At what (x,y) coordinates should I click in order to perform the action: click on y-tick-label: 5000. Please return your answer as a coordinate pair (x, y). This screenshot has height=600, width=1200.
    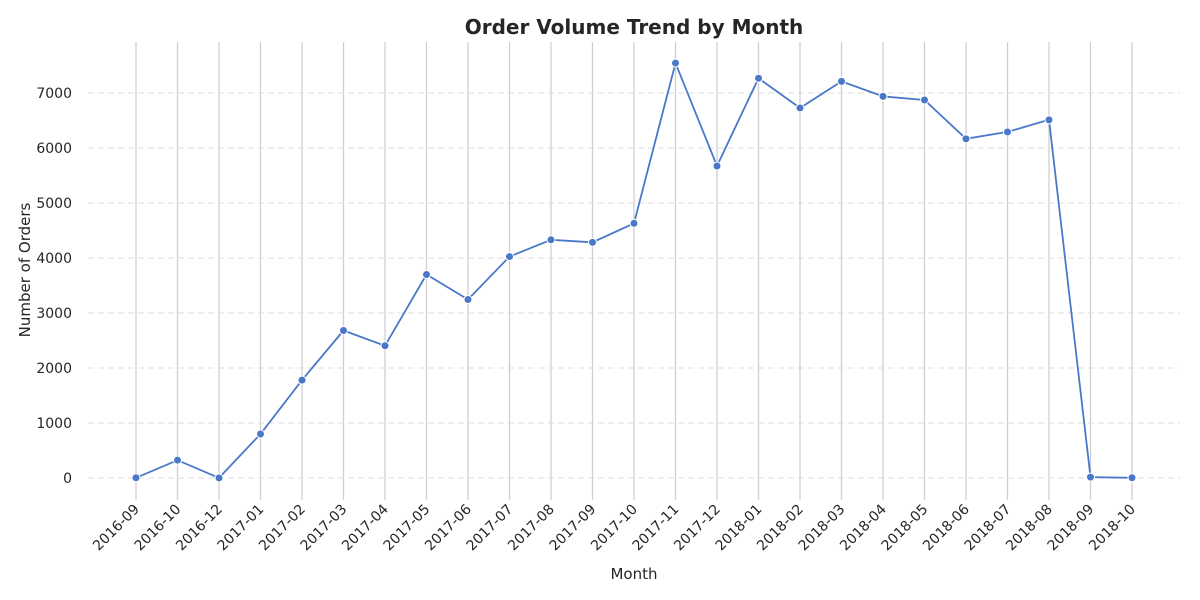
    Looking at the image, I should click on (54, 204).